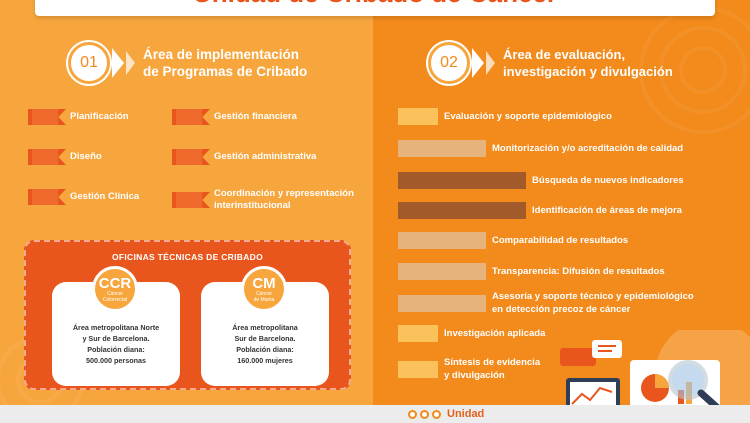 The height and width of the screenshot is (423, 750). I want to click on list-item: Síntesis de evidencia y divulgación, so click(469, 369).